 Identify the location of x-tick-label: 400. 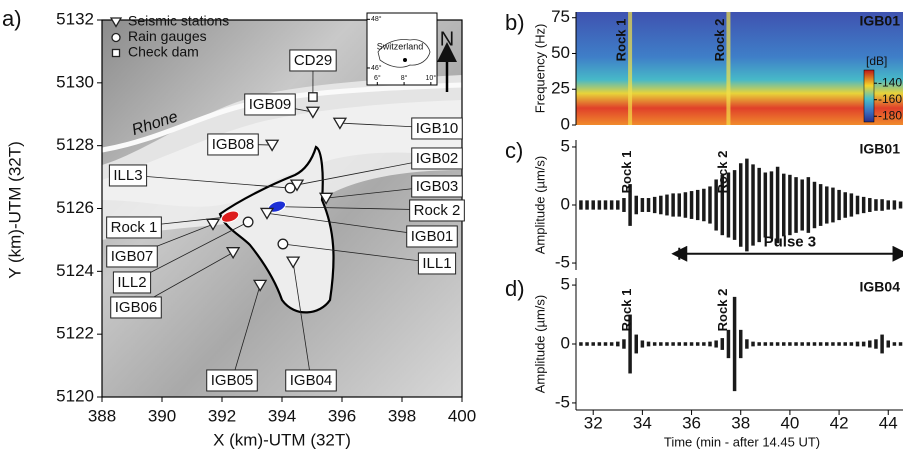
(462, 415).